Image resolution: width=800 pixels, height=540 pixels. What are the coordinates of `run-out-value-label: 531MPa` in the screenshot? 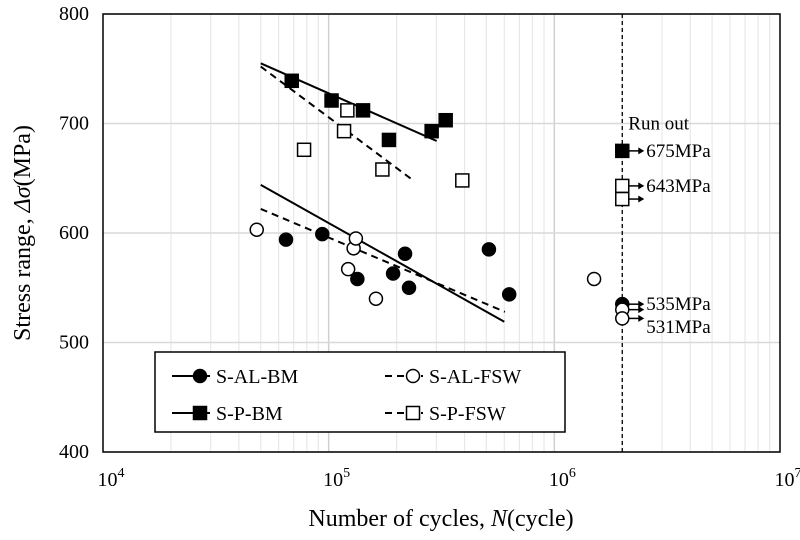 It's located at (678, 327).